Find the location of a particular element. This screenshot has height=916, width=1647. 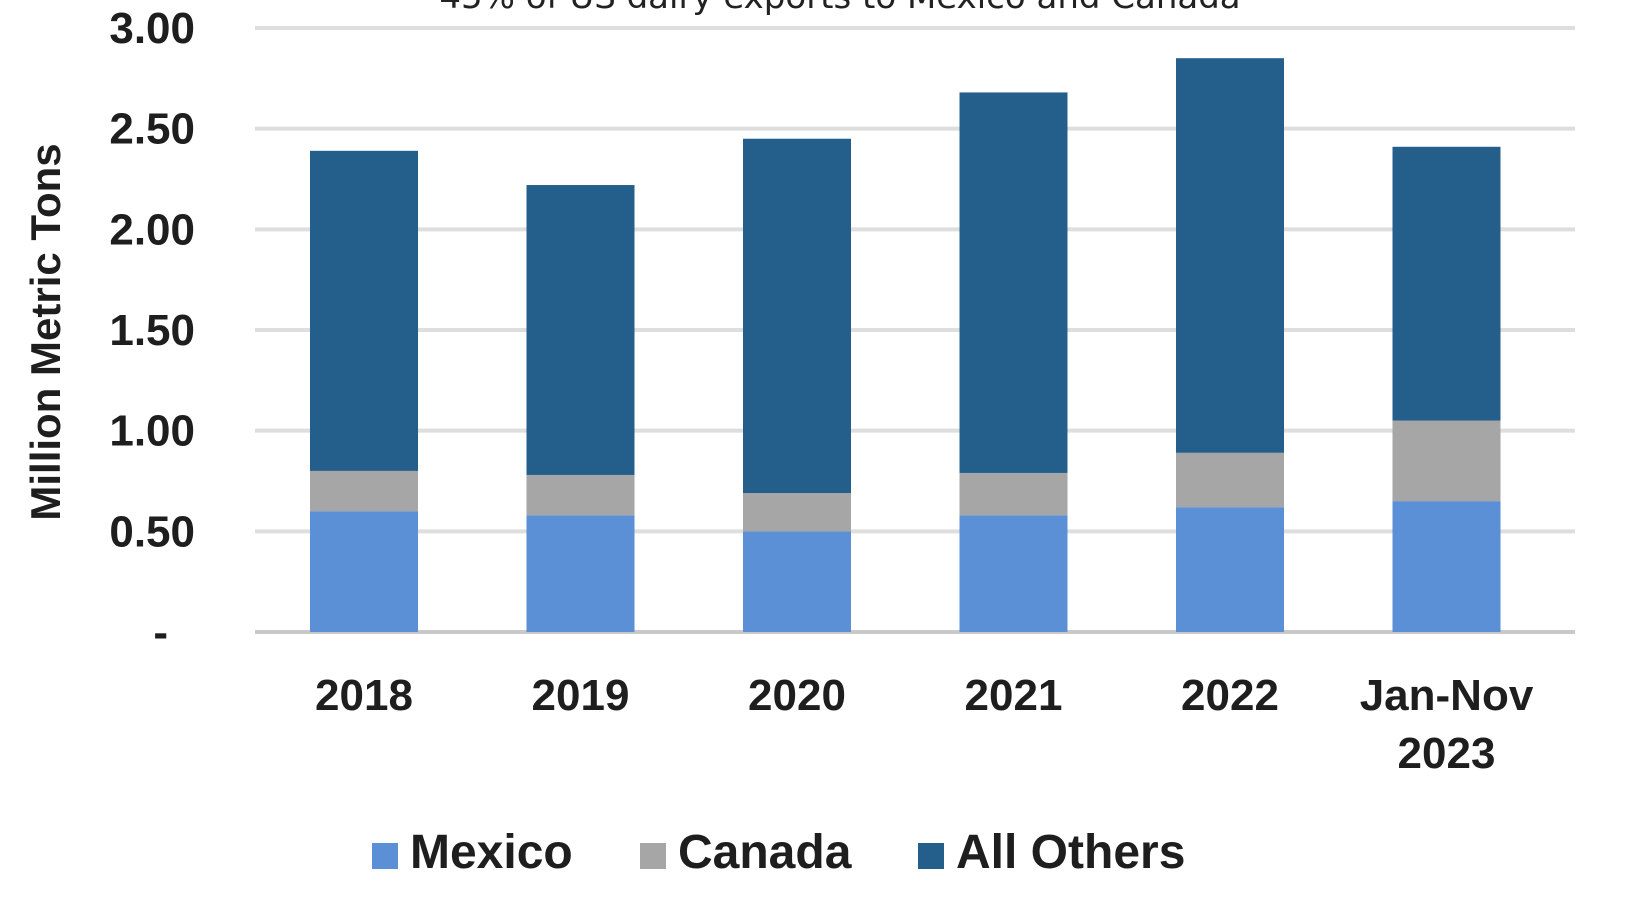

y-tick-label: 2.00 is located at coordinates (152, 229).